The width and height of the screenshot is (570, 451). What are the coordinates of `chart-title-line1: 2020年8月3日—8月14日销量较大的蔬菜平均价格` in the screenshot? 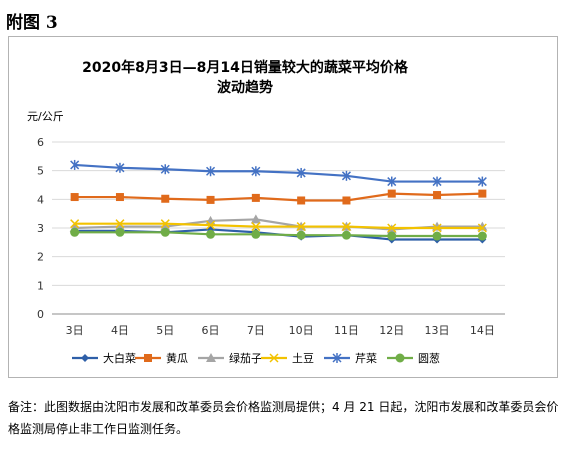 It's located at (245, 68).